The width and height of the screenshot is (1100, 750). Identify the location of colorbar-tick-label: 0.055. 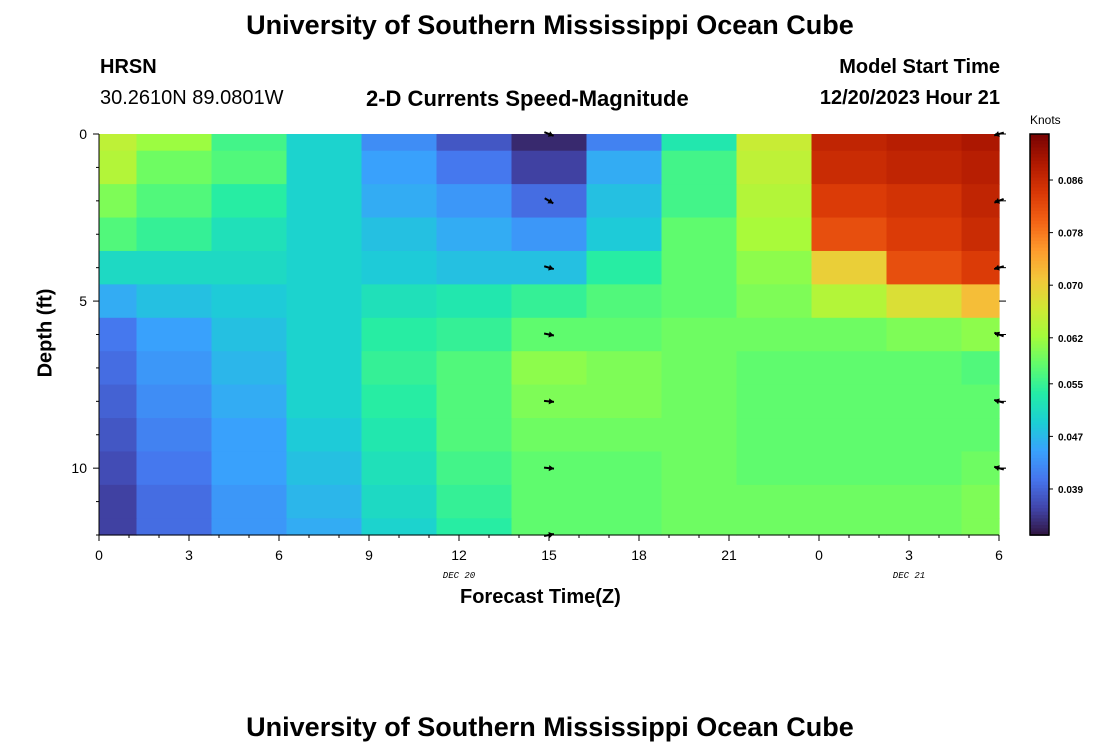
(1070, 385).